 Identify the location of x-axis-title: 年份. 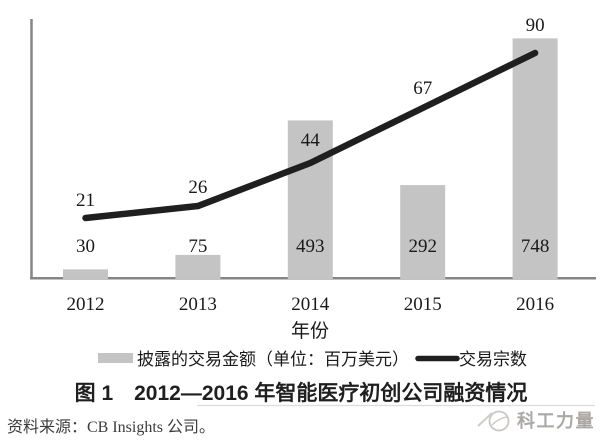
(310, 331).